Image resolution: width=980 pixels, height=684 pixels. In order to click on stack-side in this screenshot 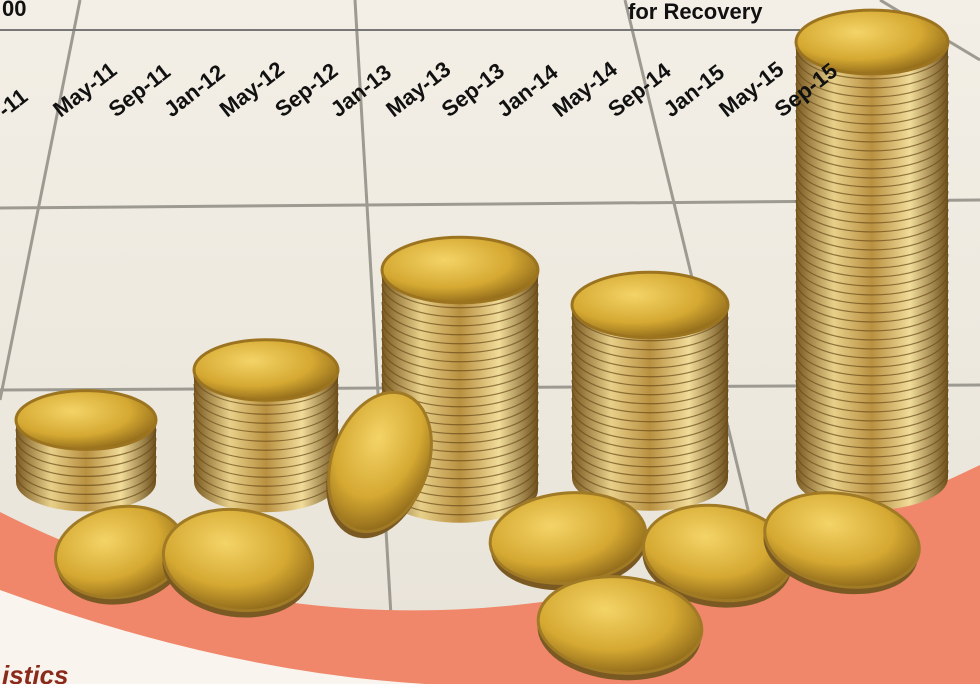, I will do `click(872, 260)`.